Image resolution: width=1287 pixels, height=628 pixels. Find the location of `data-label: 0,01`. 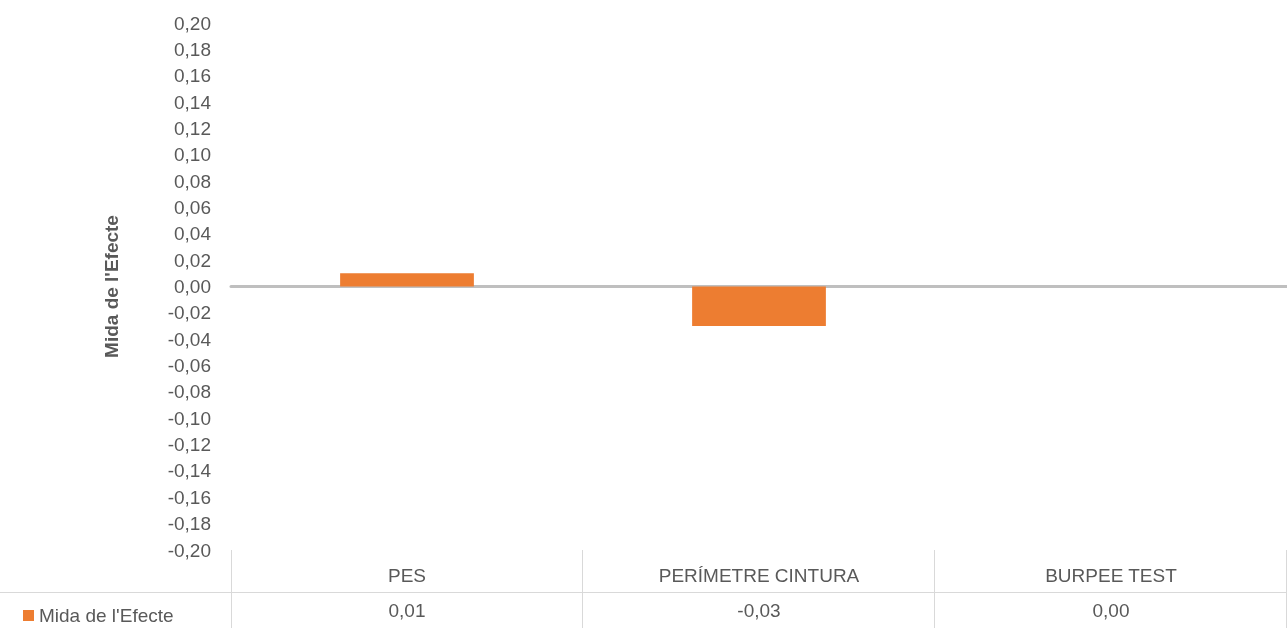

data-label: 0,01 is located at coordinates (407, 611).